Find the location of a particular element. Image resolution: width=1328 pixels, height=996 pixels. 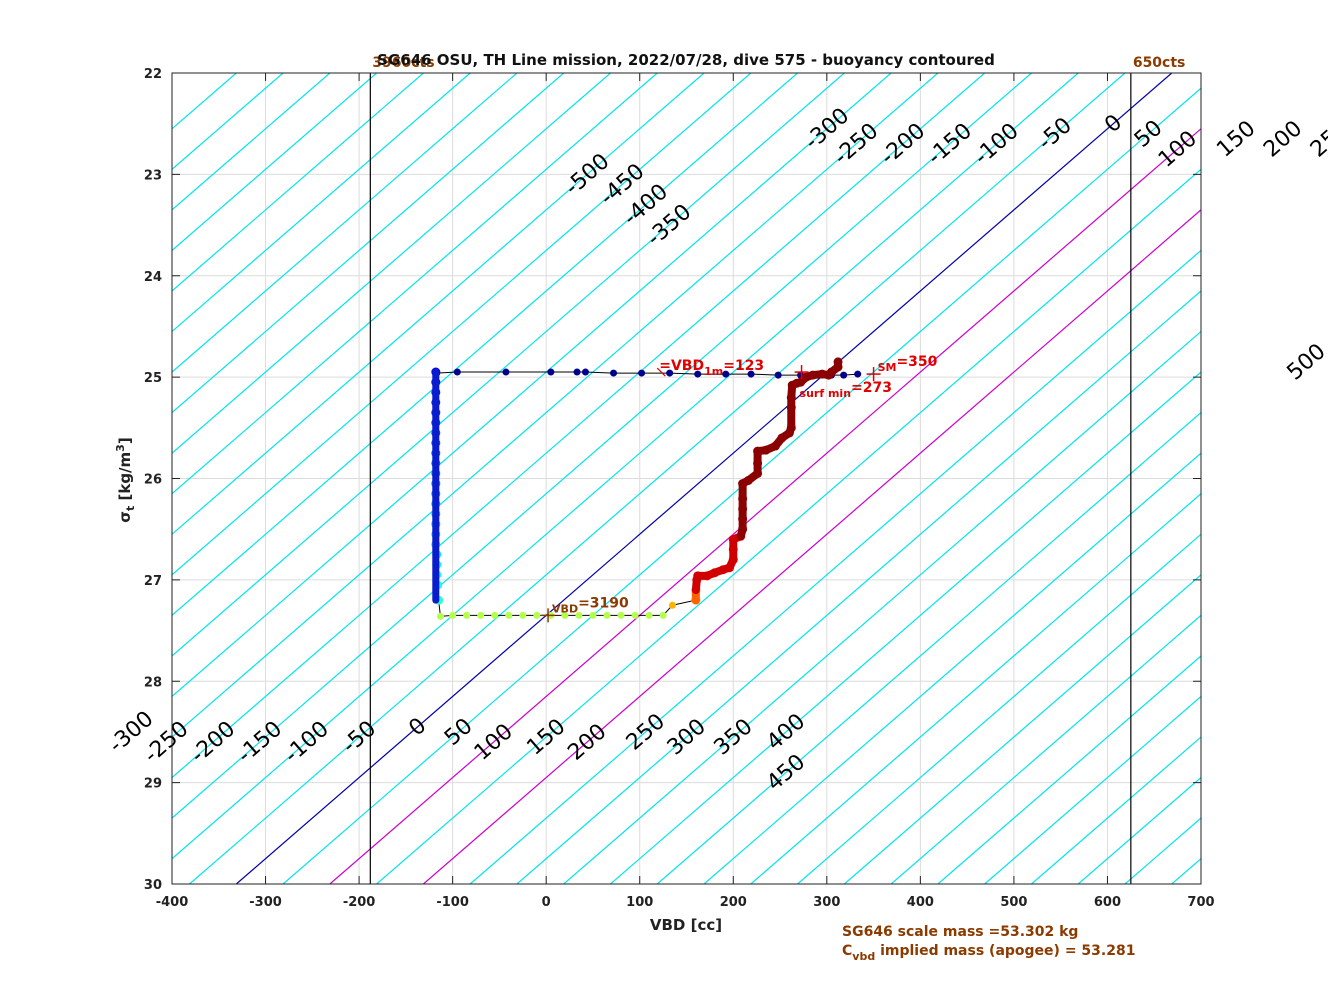

marker-label: VBD=3190 is located at coordinates (590, 605).